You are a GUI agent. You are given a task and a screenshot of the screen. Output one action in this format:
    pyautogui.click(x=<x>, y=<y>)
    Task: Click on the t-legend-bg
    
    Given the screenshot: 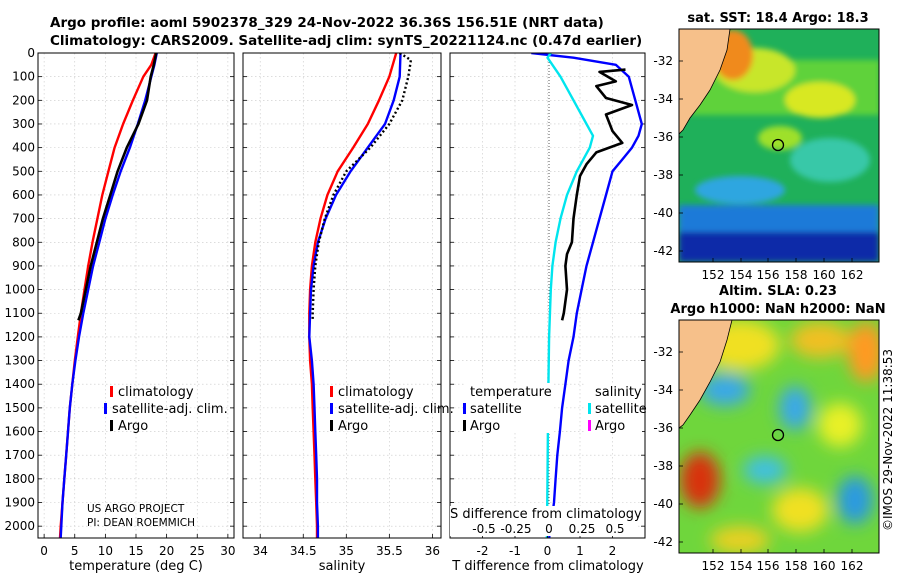 What is the action you would take?
    pyautogui.click(x=510, y=408)
    